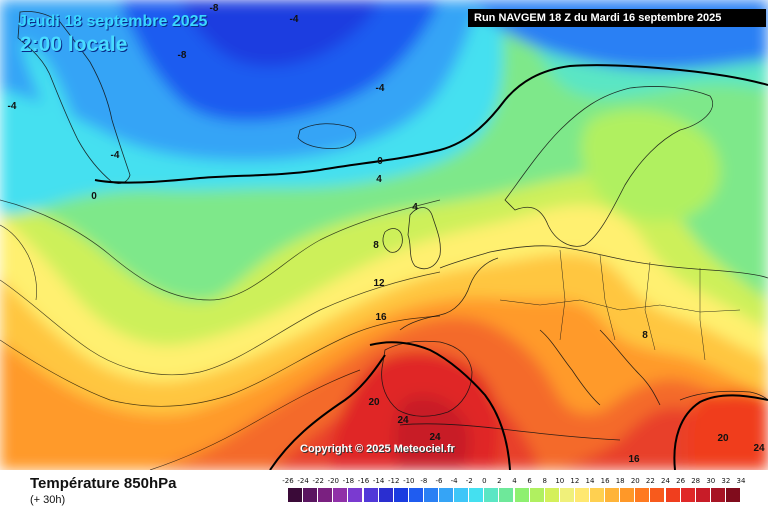 The height and width of the screenshot is (512, 768). What do you see at coordinates (409, 481) in the screenshot?
I see `legend-tick-label: -10` at bounding box center [409, 481].